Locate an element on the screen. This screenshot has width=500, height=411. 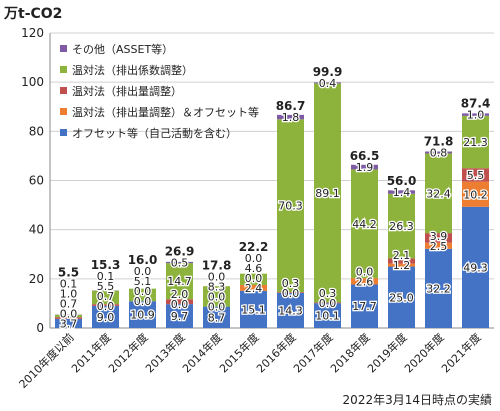
data-label: 21.3 is located at coordinates (475, 142).